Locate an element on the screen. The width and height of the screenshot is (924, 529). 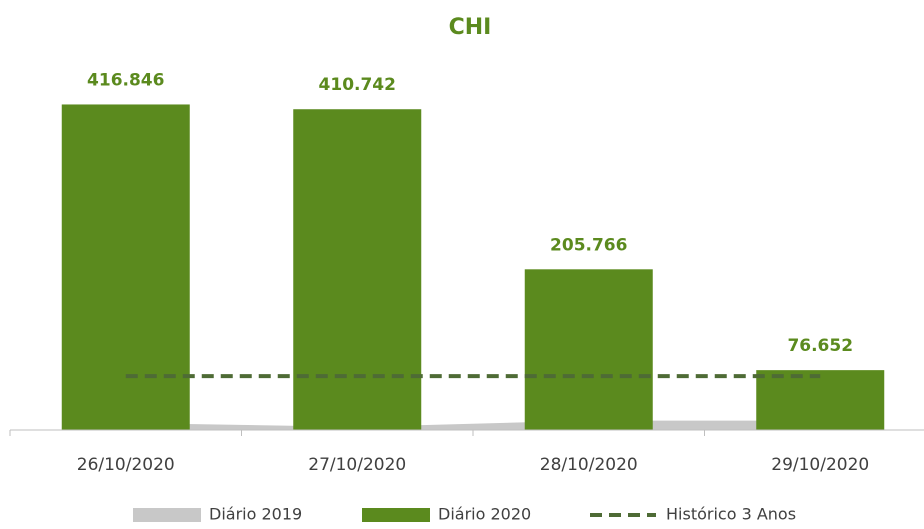
data-label: 205.766 is located at coordinates (588, 245).